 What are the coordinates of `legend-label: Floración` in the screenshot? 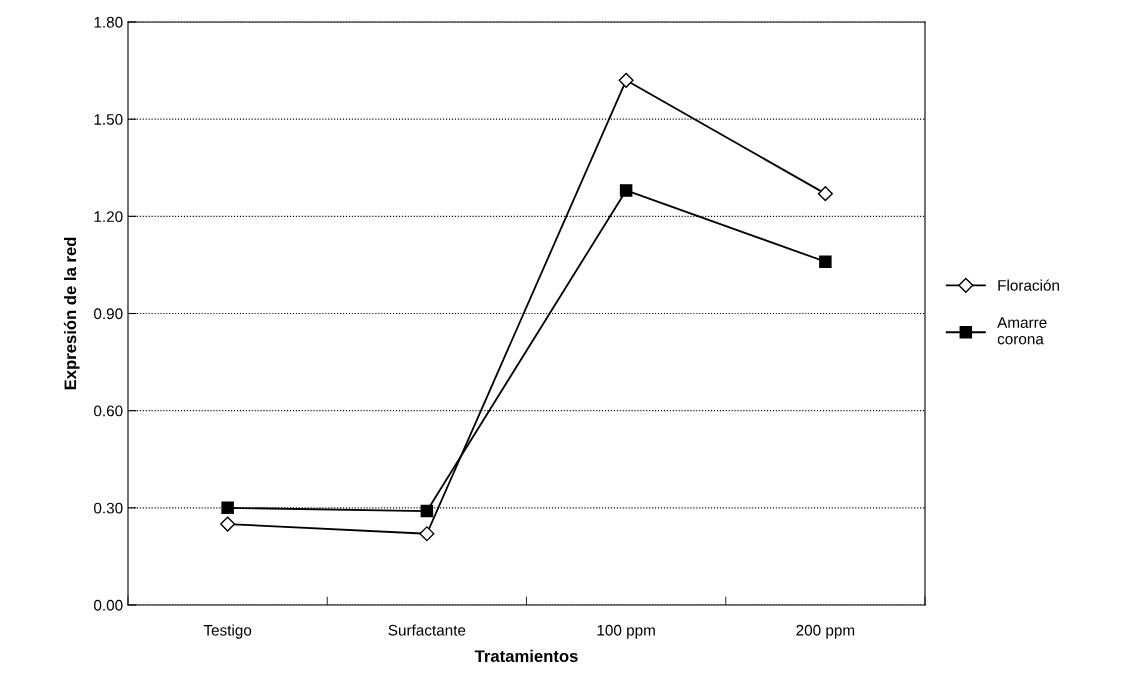 It's located at (1028, 285).